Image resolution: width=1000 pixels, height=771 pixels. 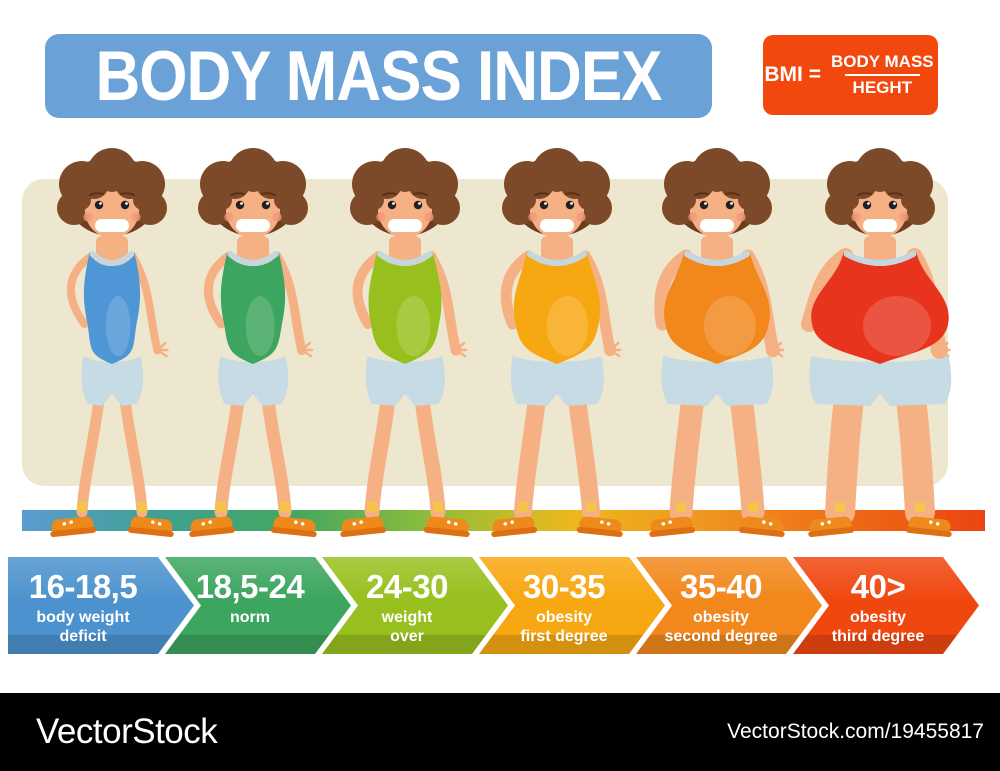 I want to click on category-range: 40>, so click(x=878, y=586).